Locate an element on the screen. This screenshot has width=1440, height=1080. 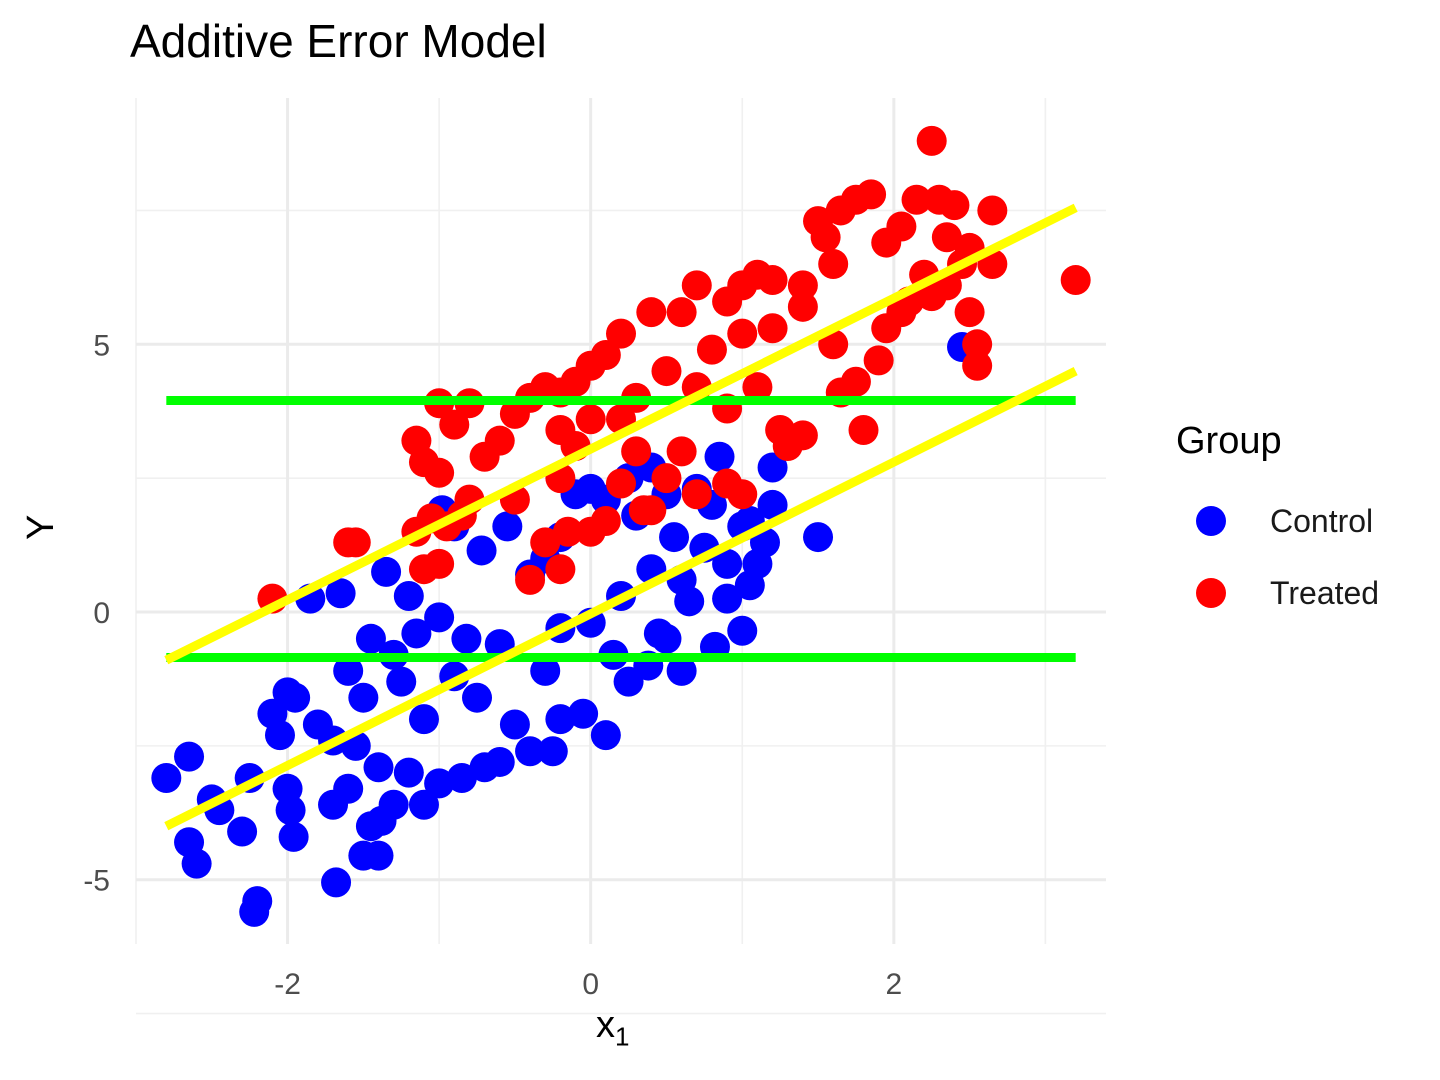
legend: Group Control Treated is located at coordinates (1277, 524).